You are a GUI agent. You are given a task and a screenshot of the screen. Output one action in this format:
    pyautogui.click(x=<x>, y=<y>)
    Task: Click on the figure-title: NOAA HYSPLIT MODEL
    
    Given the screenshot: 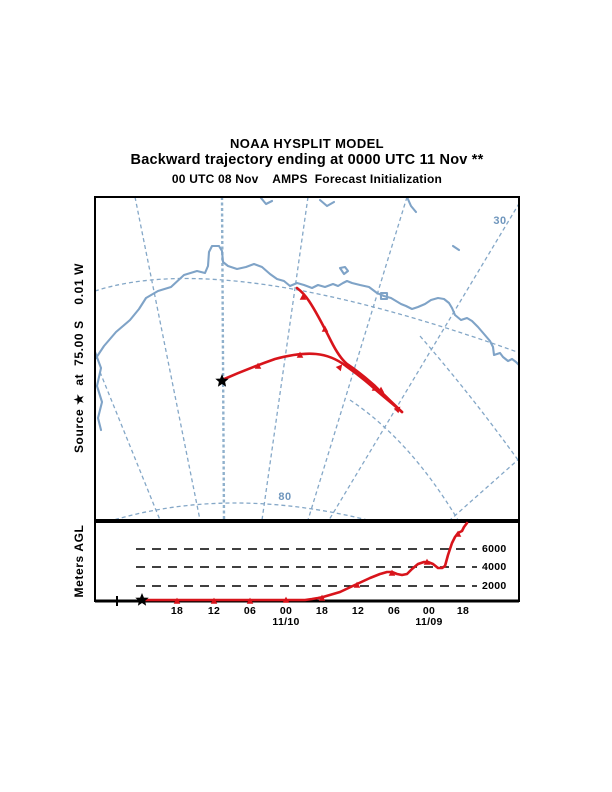 What is the action you would take?
    pyautogui.click(x=307, y=143)
    